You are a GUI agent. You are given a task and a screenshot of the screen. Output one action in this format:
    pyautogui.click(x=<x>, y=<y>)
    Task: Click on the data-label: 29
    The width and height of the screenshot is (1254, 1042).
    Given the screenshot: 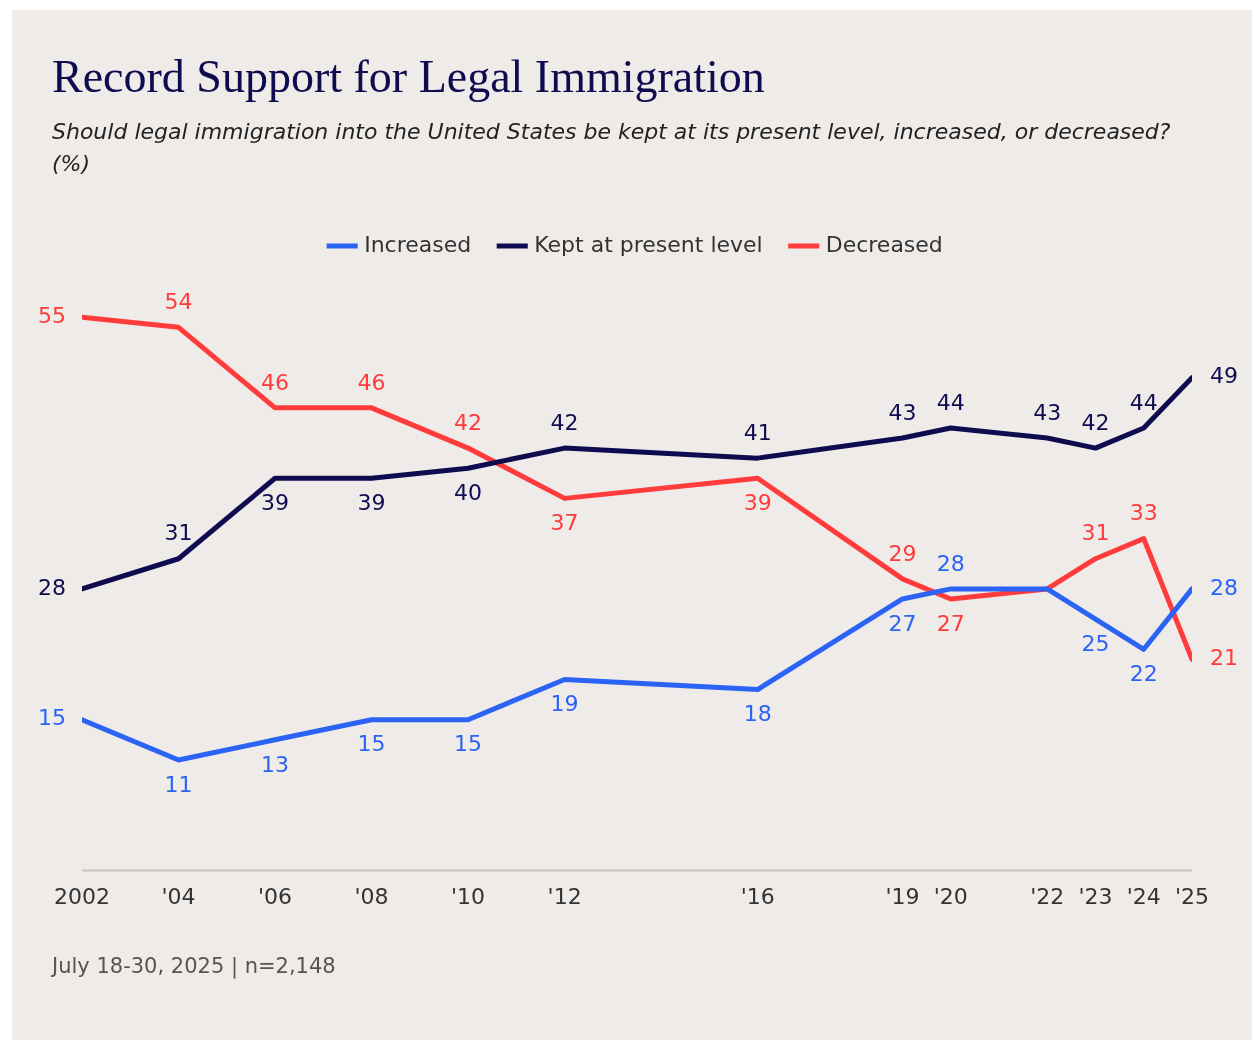 What is the action you would take?
    pyautogui.click(x=902, y=553)
    